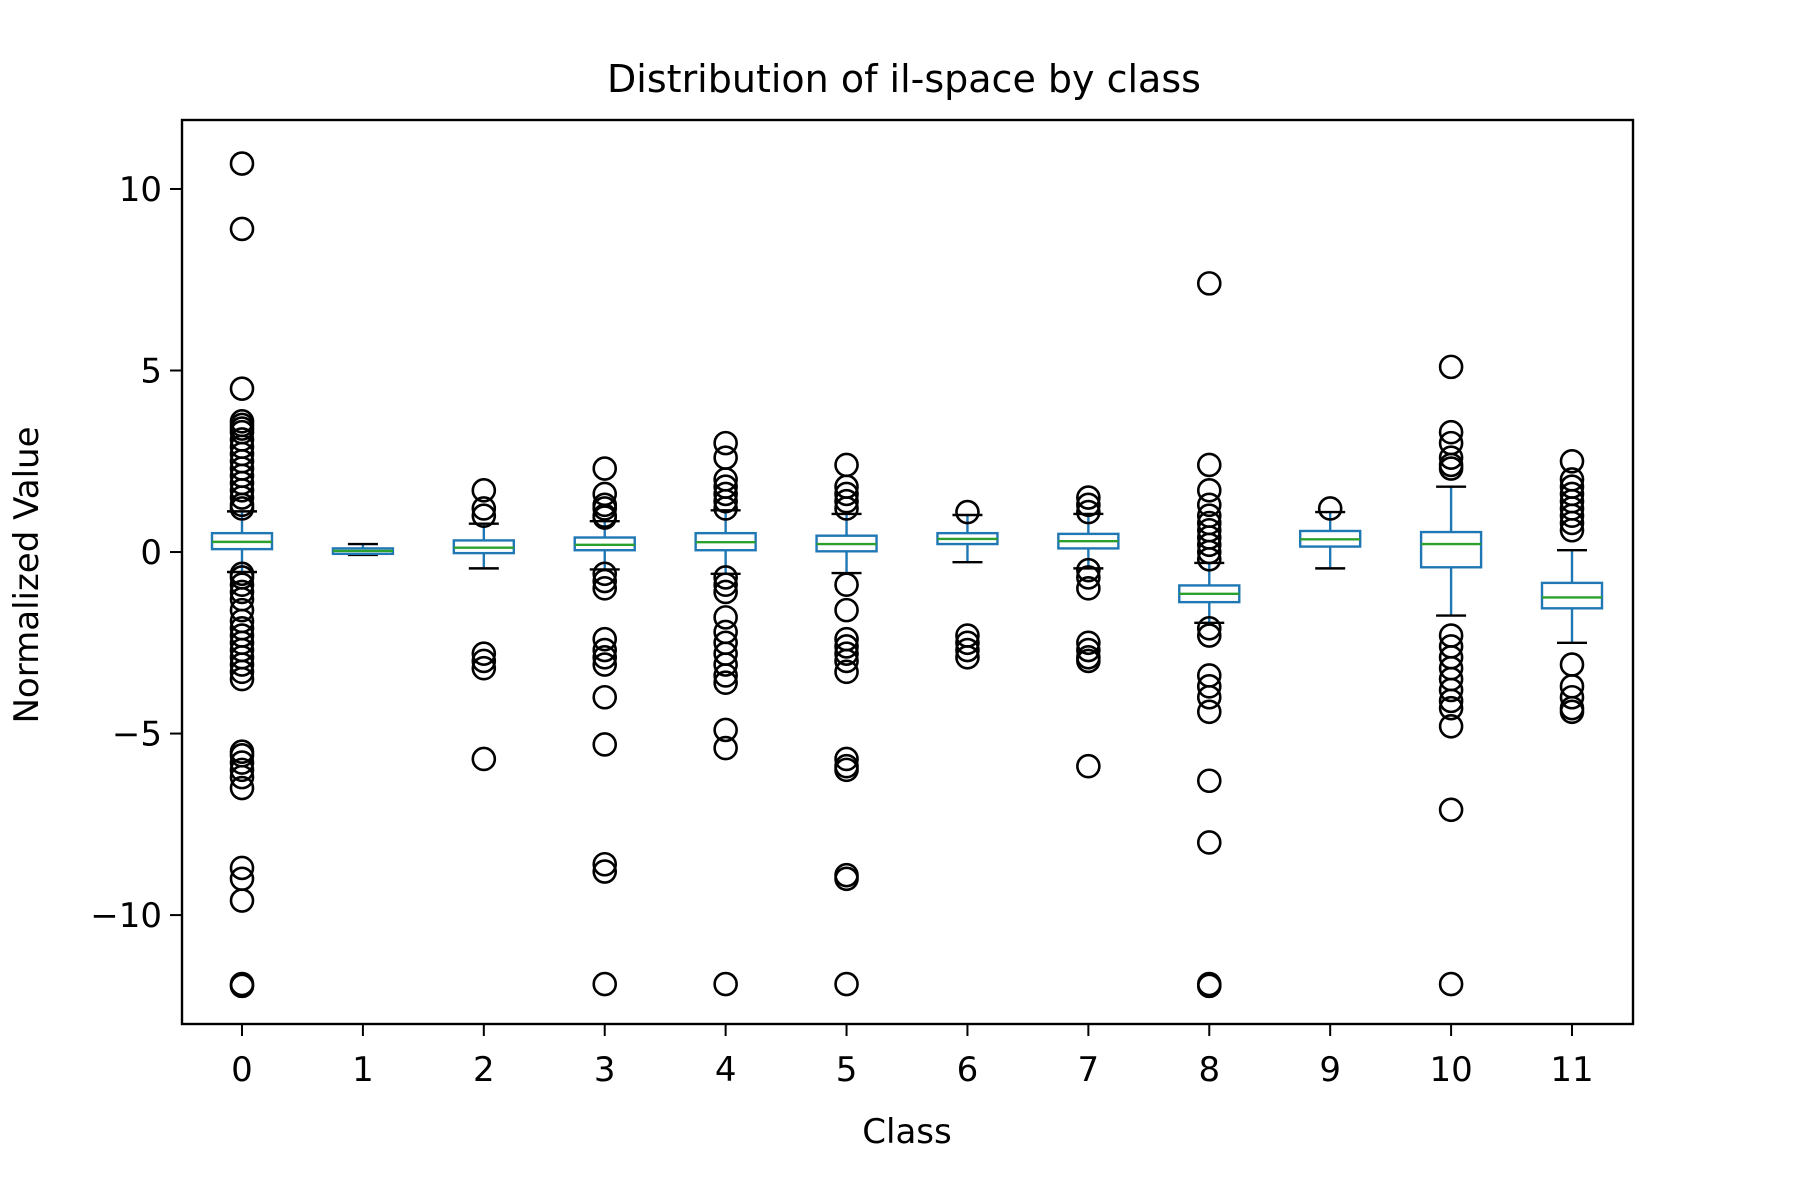 The height and width of the screenshot is (1200, 1800). Describe the element at coordinates (1209, 1070) in the screenshot. I see `x-tick-label: 8` at that location.